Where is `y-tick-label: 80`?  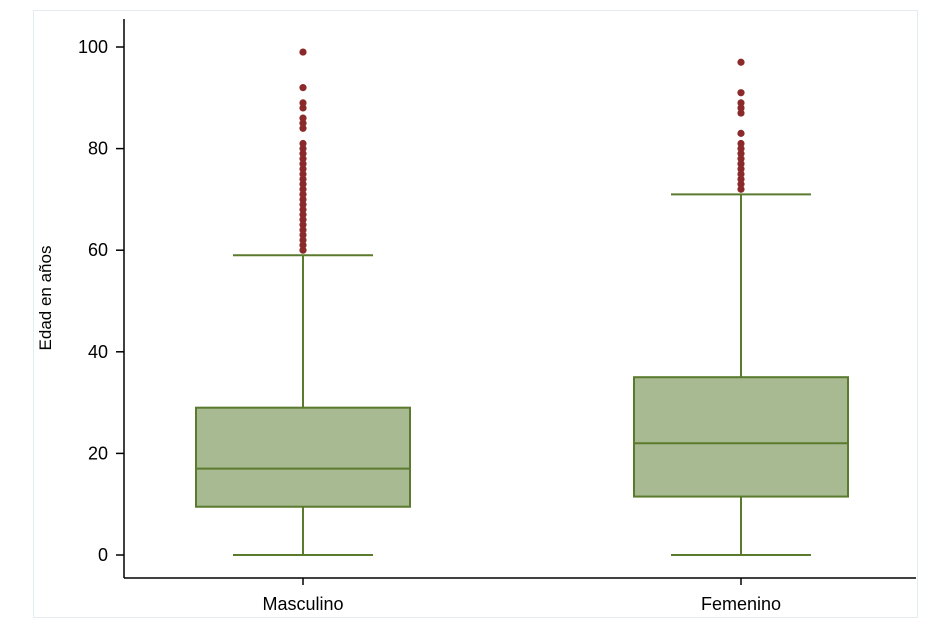
y-tick-label: 80 is located at coordinates (98, 149).